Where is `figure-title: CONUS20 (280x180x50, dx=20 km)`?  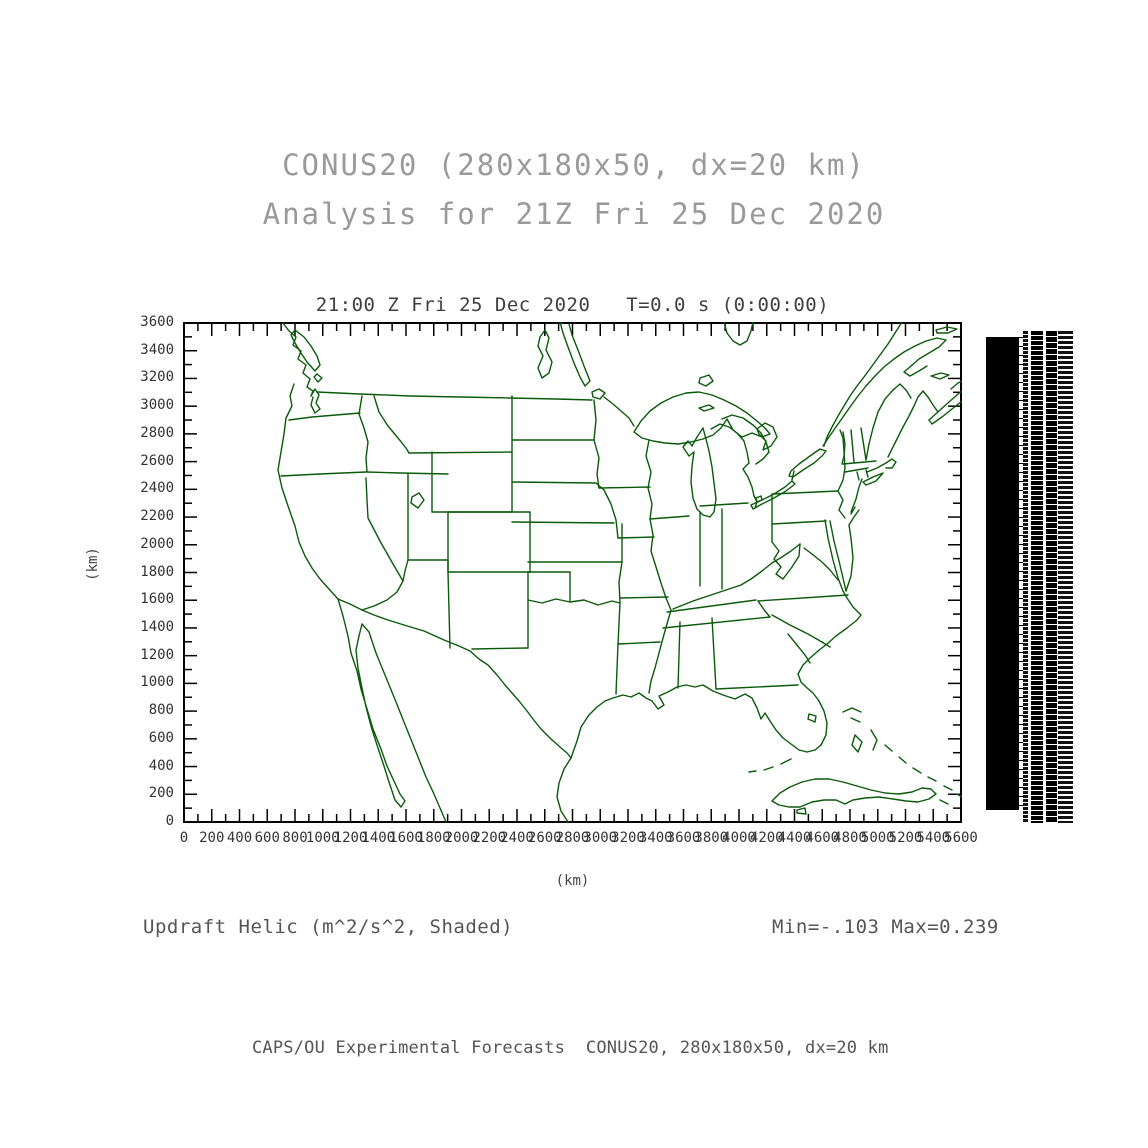 figure-title: CONUS20 (280x180x50, dx=20 km) is located at coordinates (574, 165).